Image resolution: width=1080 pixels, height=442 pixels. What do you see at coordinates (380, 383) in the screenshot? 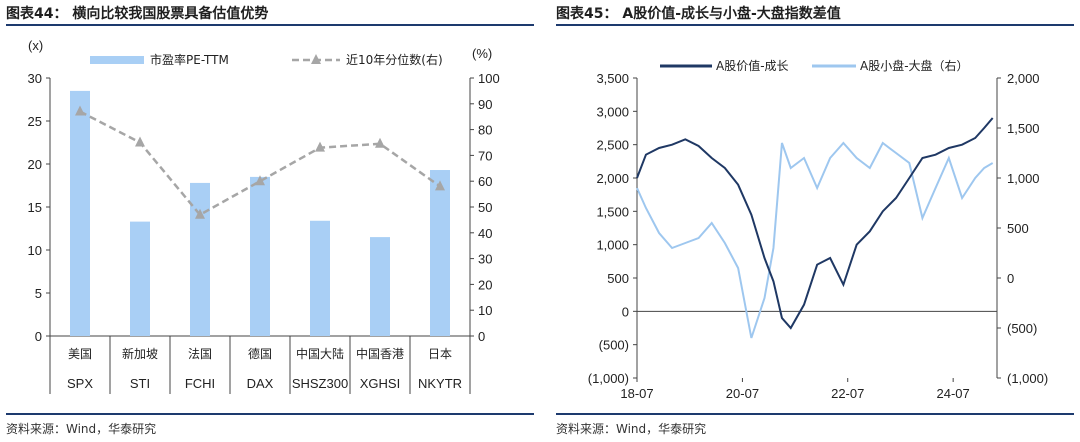
I see `category-label-ticker: XGHSI` at bounding box center [380, 383].